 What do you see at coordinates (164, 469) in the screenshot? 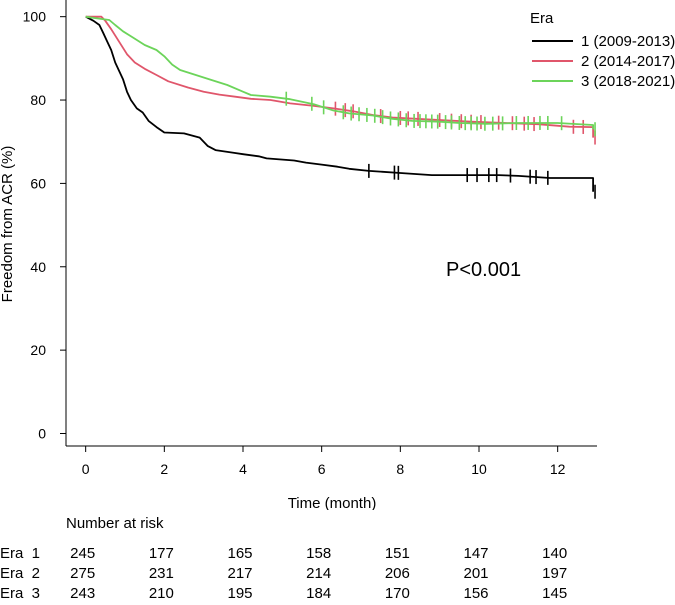
I see `x-tick-label: 2` at bounding box center [164, 469].